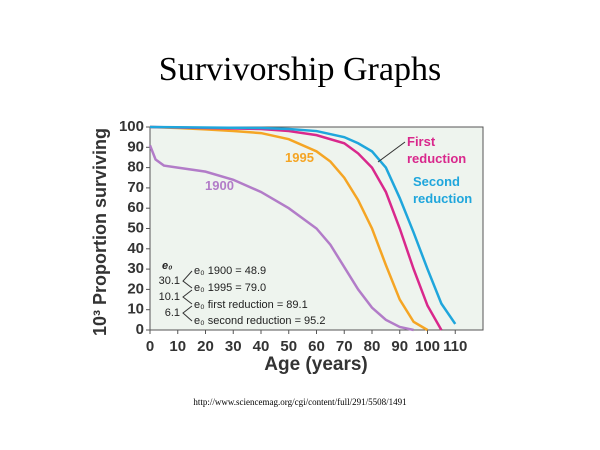 This screenshot has height=450, width=600. I want to click on x-axis-label: Age (years), so click(316, 364).